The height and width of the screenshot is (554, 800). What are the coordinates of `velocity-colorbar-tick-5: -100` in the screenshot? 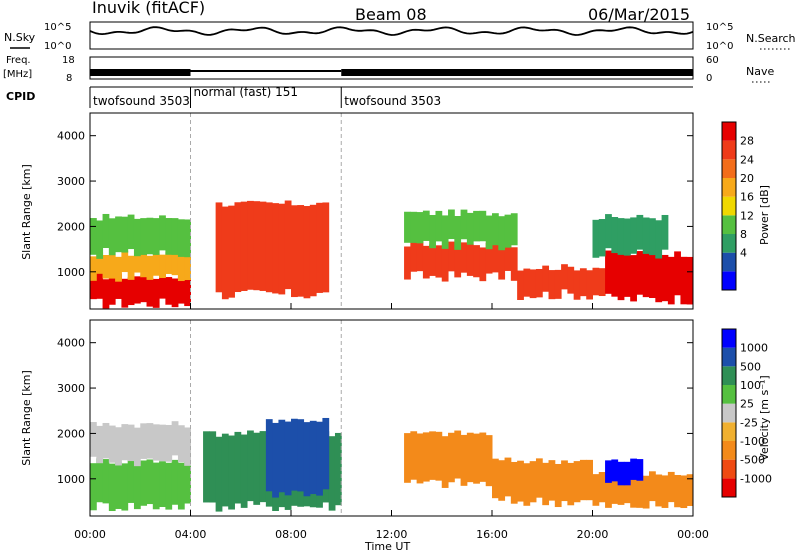 It's located at (752, 441).